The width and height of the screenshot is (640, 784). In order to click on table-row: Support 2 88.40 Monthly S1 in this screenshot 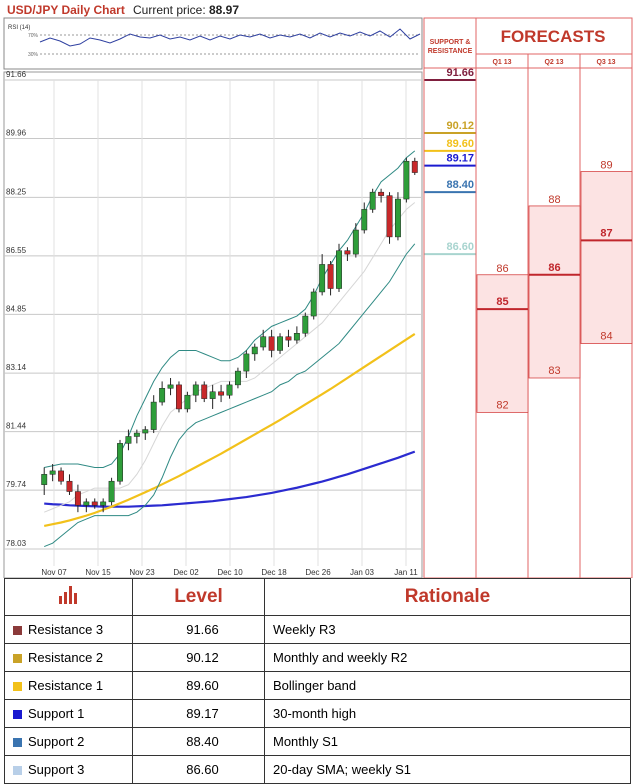, I will do `click(317, 741)`.